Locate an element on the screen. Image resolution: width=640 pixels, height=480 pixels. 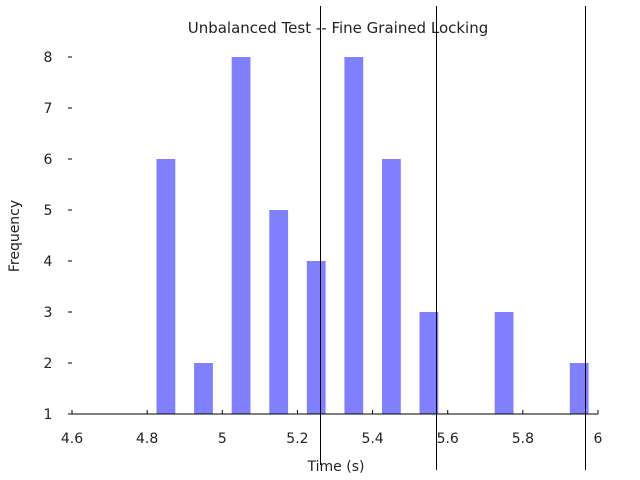
x-tick-label-2: 5 is located at coordinates (222, 439).